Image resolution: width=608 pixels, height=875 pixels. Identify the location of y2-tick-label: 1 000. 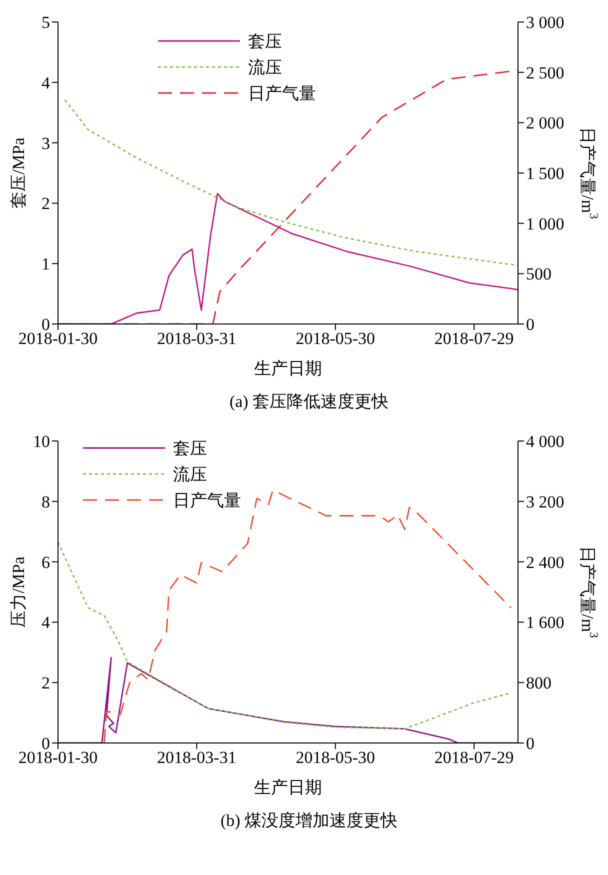
(545, 224).